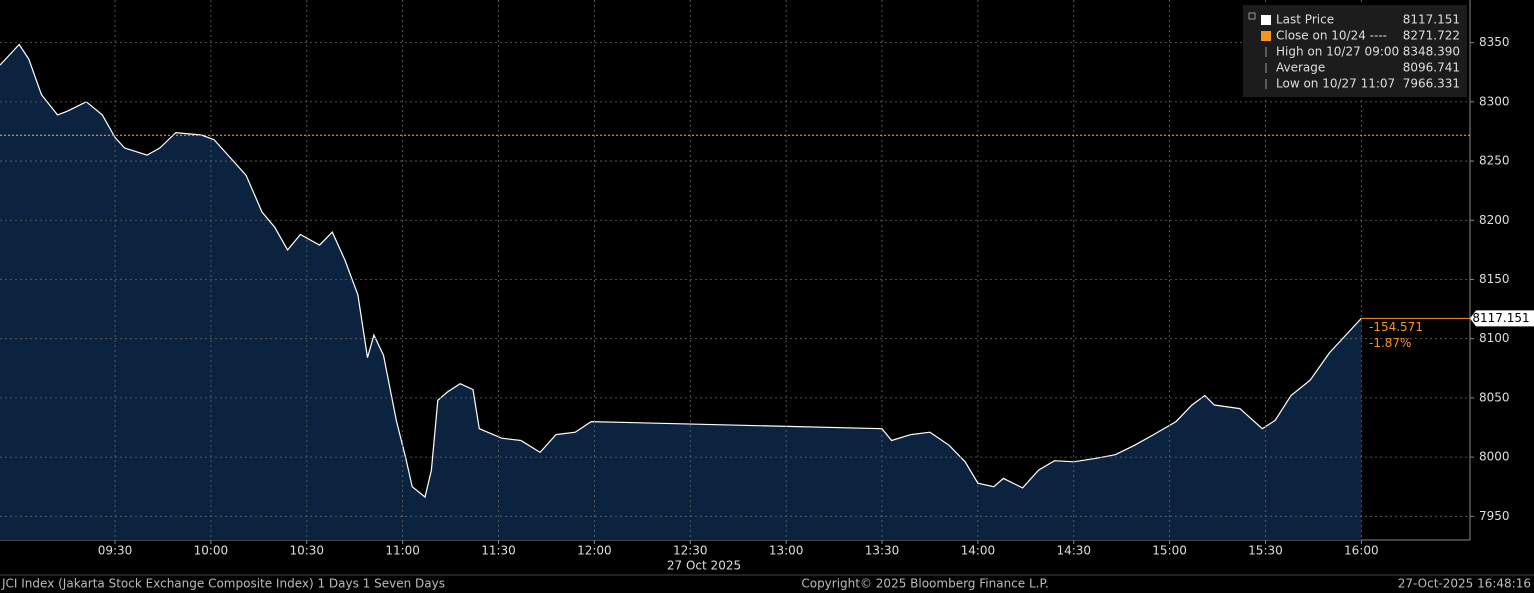 The image size is (1534, 593). What do you see at coordinates (1431, 84) in the screenshot?
I see `legend-value: 7966.331` at bounding box center [1431, 84].